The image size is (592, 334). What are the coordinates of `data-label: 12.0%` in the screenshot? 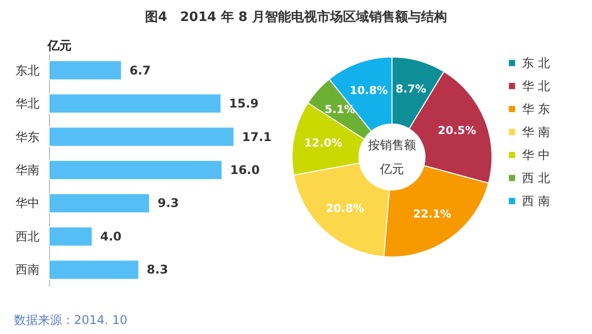 It's located at (323, 143).